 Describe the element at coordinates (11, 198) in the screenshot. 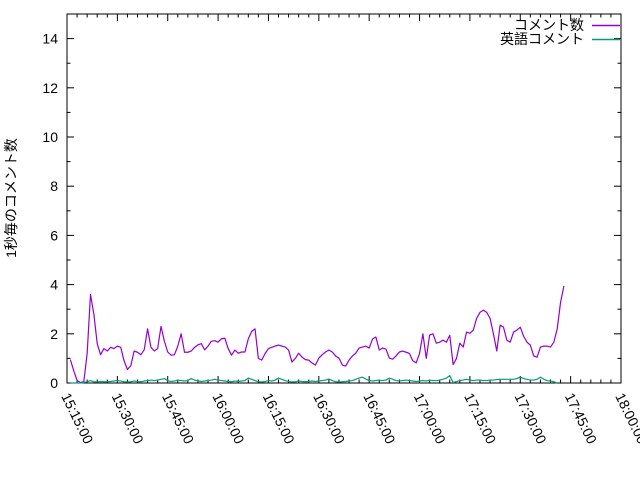

I see `y-axis-title: 1秒毎のコメント数` at that location.